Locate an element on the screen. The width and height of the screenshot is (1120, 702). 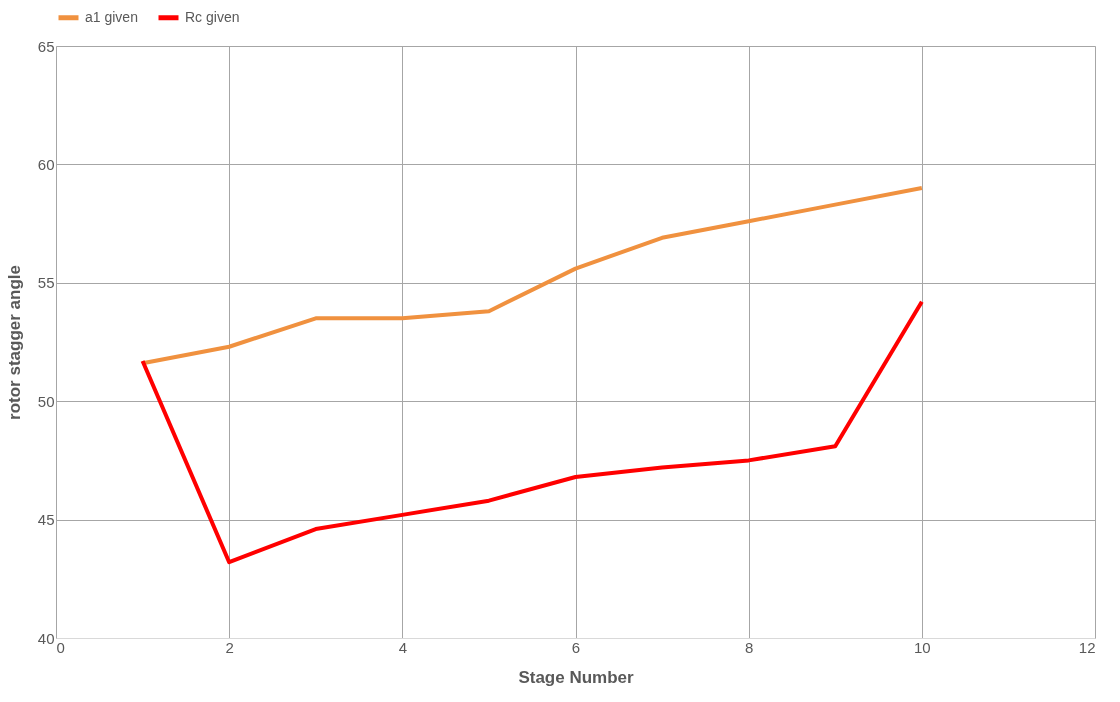
y-tick-label: 60 is located at coordinates (46, 164).